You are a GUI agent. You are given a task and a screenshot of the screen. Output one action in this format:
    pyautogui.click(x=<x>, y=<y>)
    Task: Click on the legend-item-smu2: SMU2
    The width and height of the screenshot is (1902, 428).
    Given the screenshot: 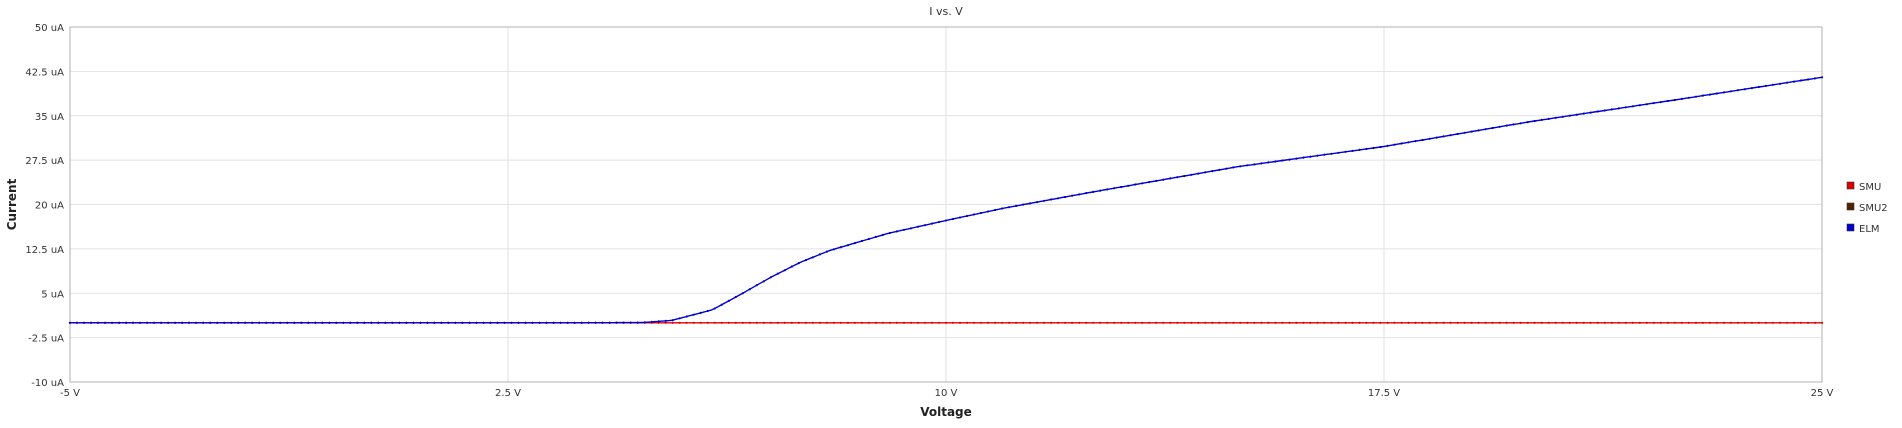 What is the action you would take?
    pyautogui.click(x=1867, y=208)
    